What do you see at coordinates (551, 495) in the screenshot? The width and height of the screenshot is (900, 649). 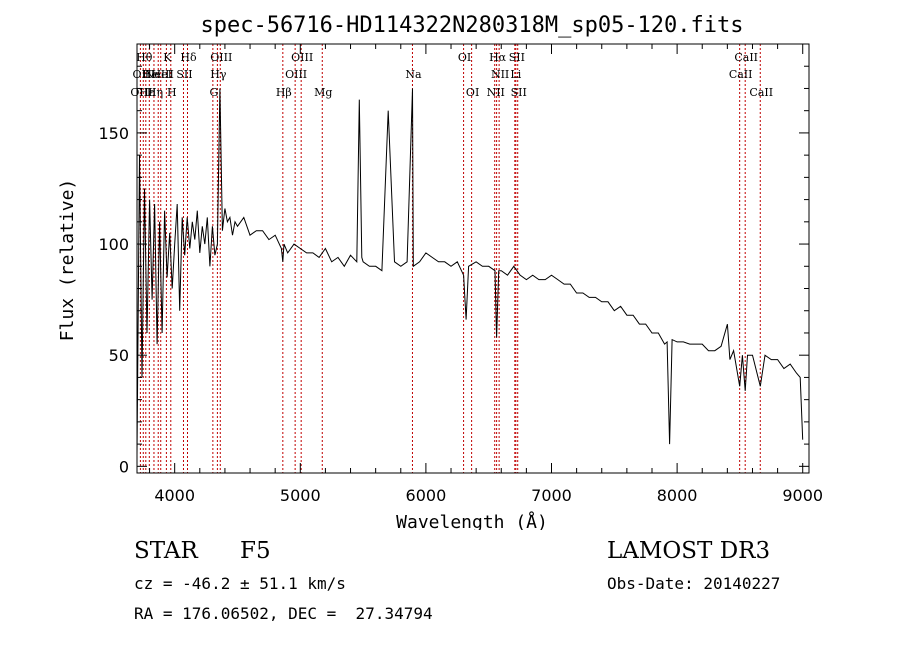 I see `x-tick-label: 7000` at bounding box center [551, 495].